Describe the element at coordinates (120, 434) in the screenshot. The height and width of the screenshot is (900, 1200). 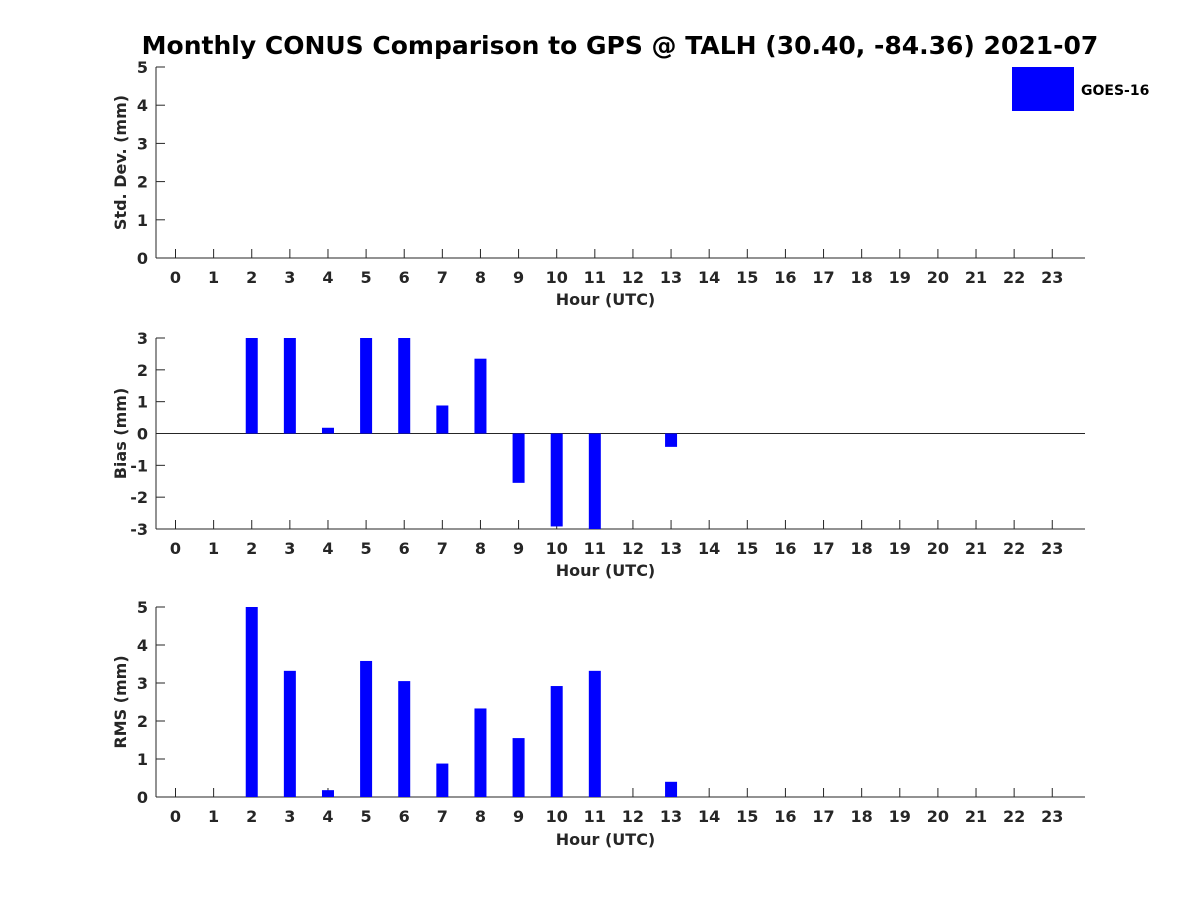
I see `y-axis-label: Bias (mm)` at that location.